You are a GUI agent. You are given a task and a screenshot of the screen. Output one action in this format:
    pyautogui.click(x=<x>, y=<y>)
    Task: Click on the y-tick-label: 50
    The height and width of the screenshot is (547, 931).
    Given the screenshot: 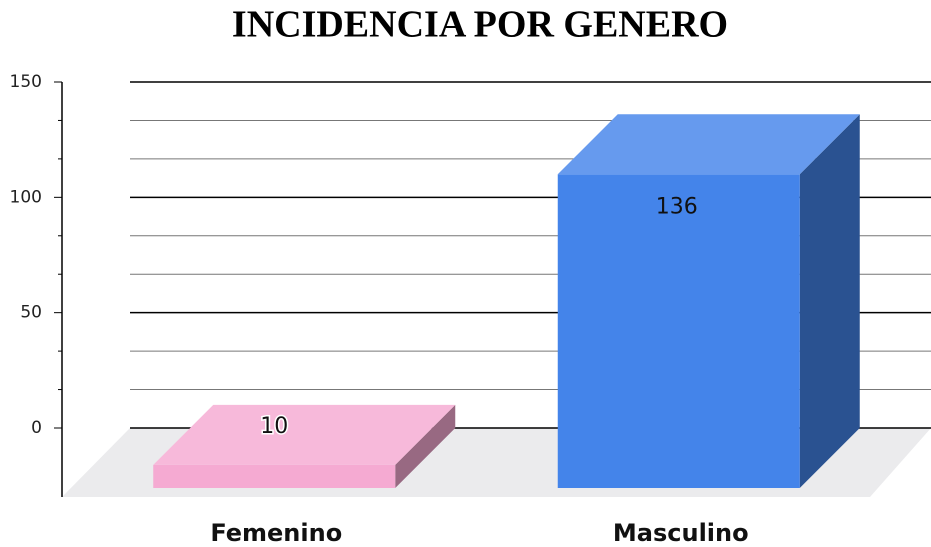 What is the action you would take?
    pyautogui.click(x=31, y=313)
    